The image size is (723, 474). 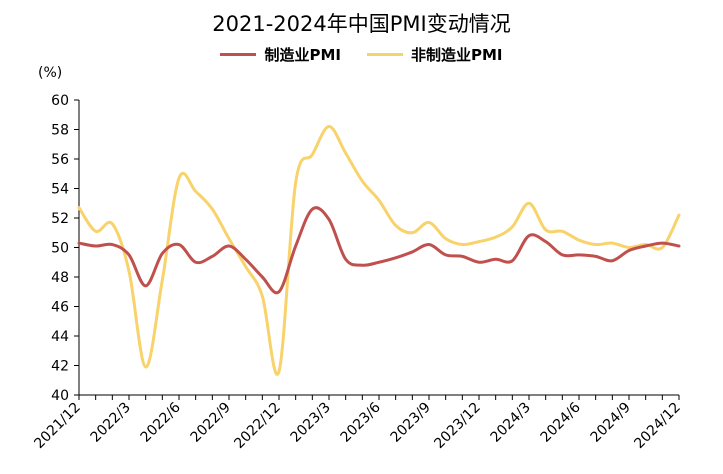 I want to click on y-tick-label: 58, so click(x=60, y=131).